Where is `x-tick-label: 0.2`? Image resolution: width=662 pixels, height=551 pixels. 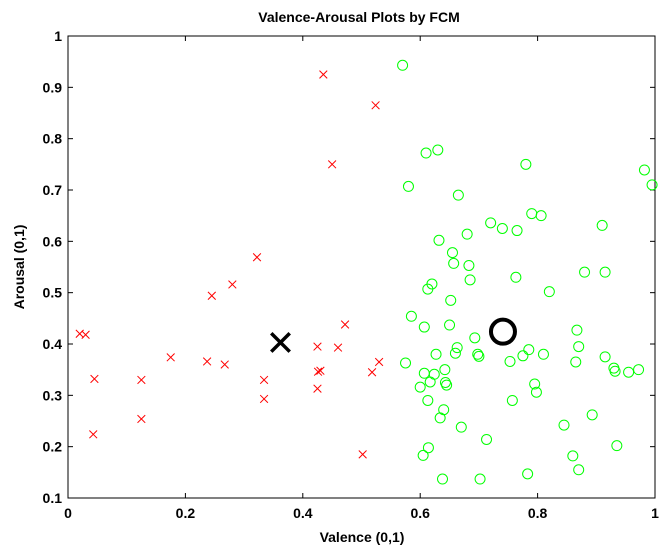
x-tick-label: 0.2 is located at coordinates (186, 513).